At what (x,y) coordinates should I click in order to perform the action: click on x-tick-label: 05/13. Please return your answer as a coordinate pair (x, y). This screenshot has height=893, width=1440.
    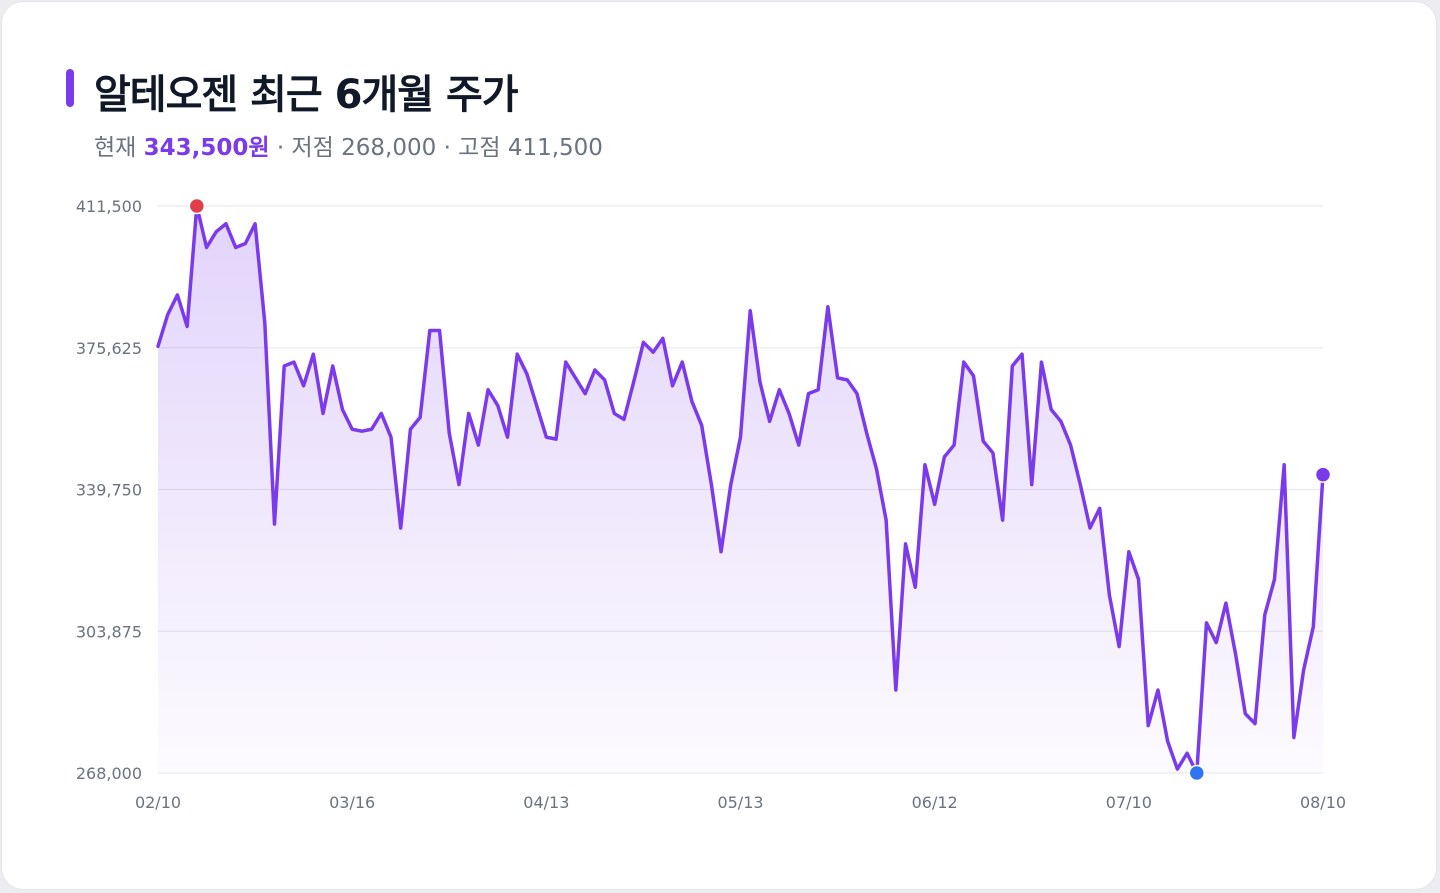
    Looking at the image, I should click on (740, 802).